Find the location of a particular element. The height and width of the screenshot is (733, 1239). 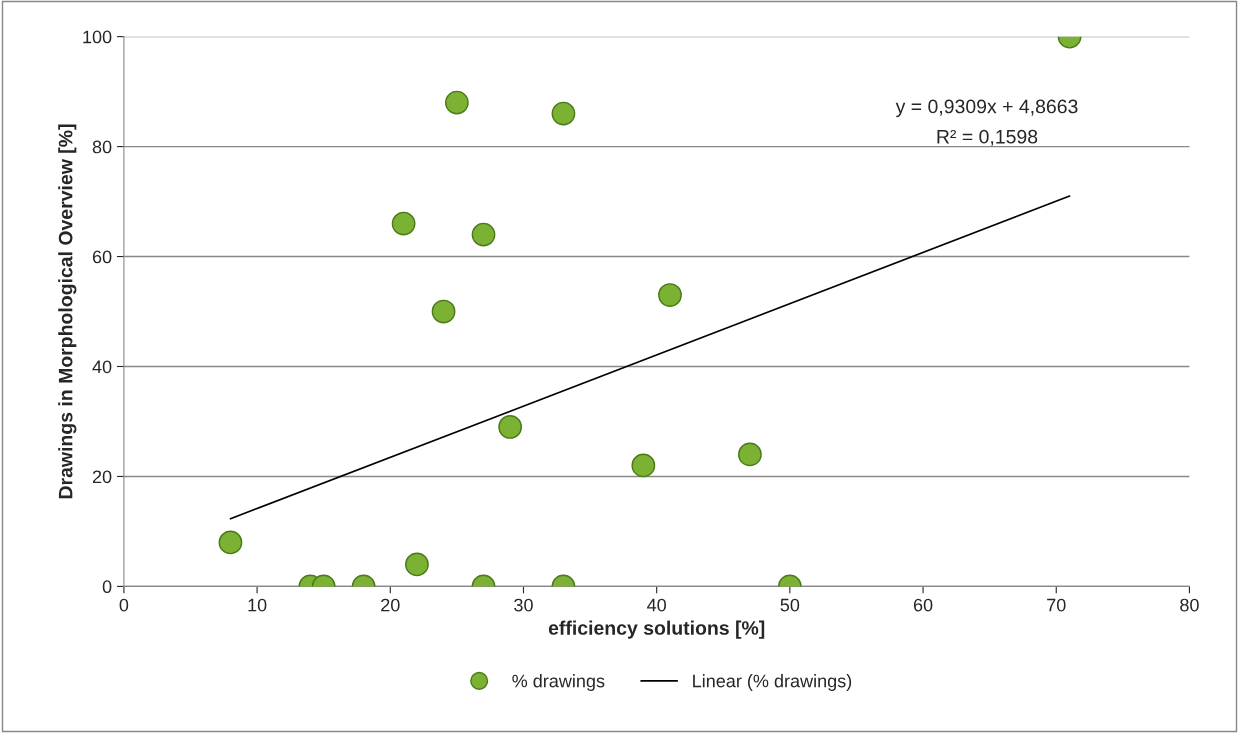

x-tick-label: 10 is located at coordinates (257, 605).